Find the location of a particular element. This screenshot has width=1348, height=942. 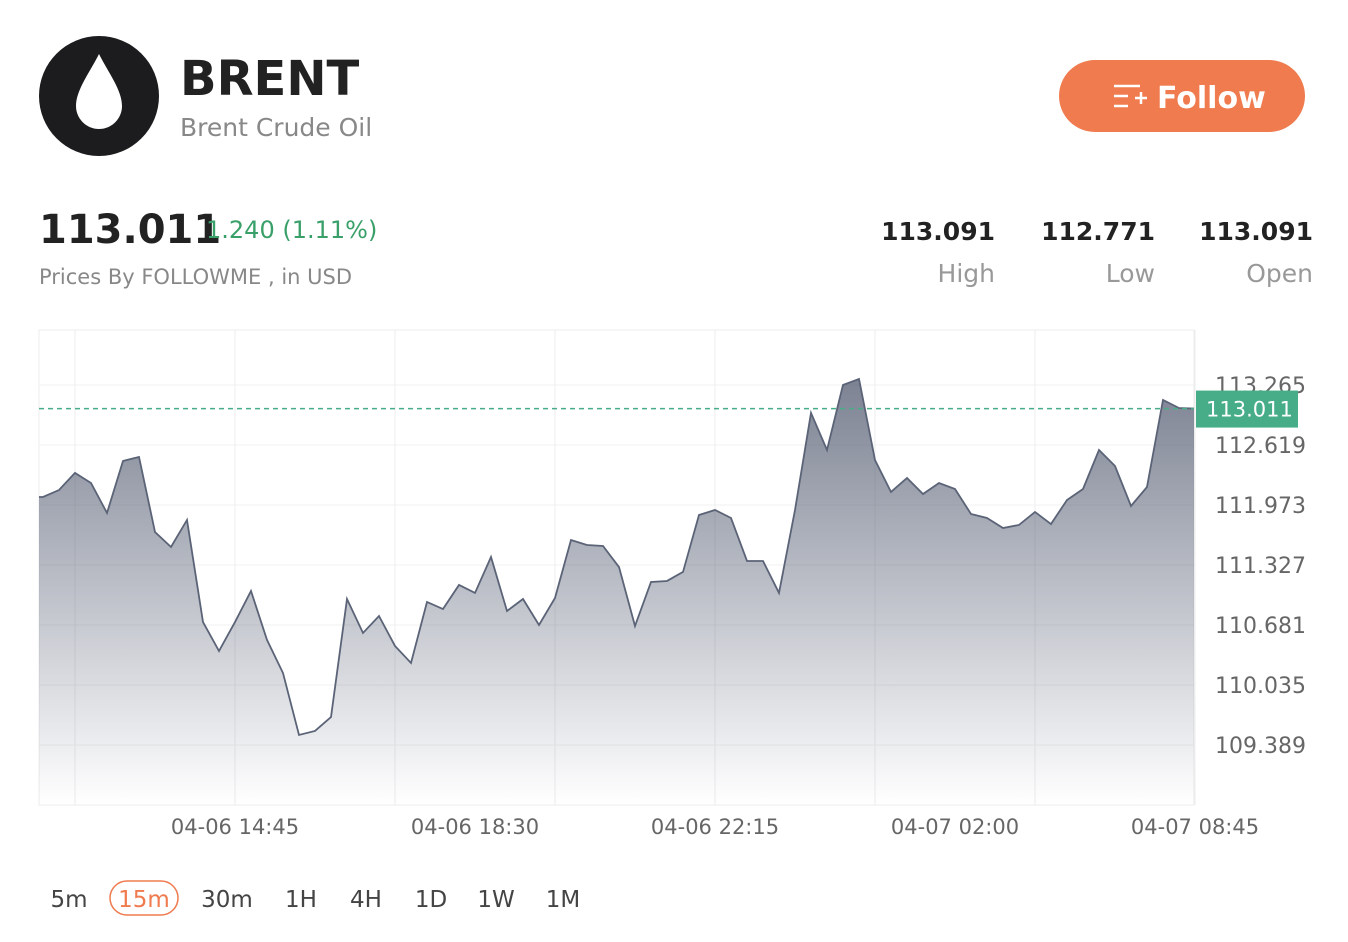

stat-value: 112.771 is located at coordinates (1098, 231).